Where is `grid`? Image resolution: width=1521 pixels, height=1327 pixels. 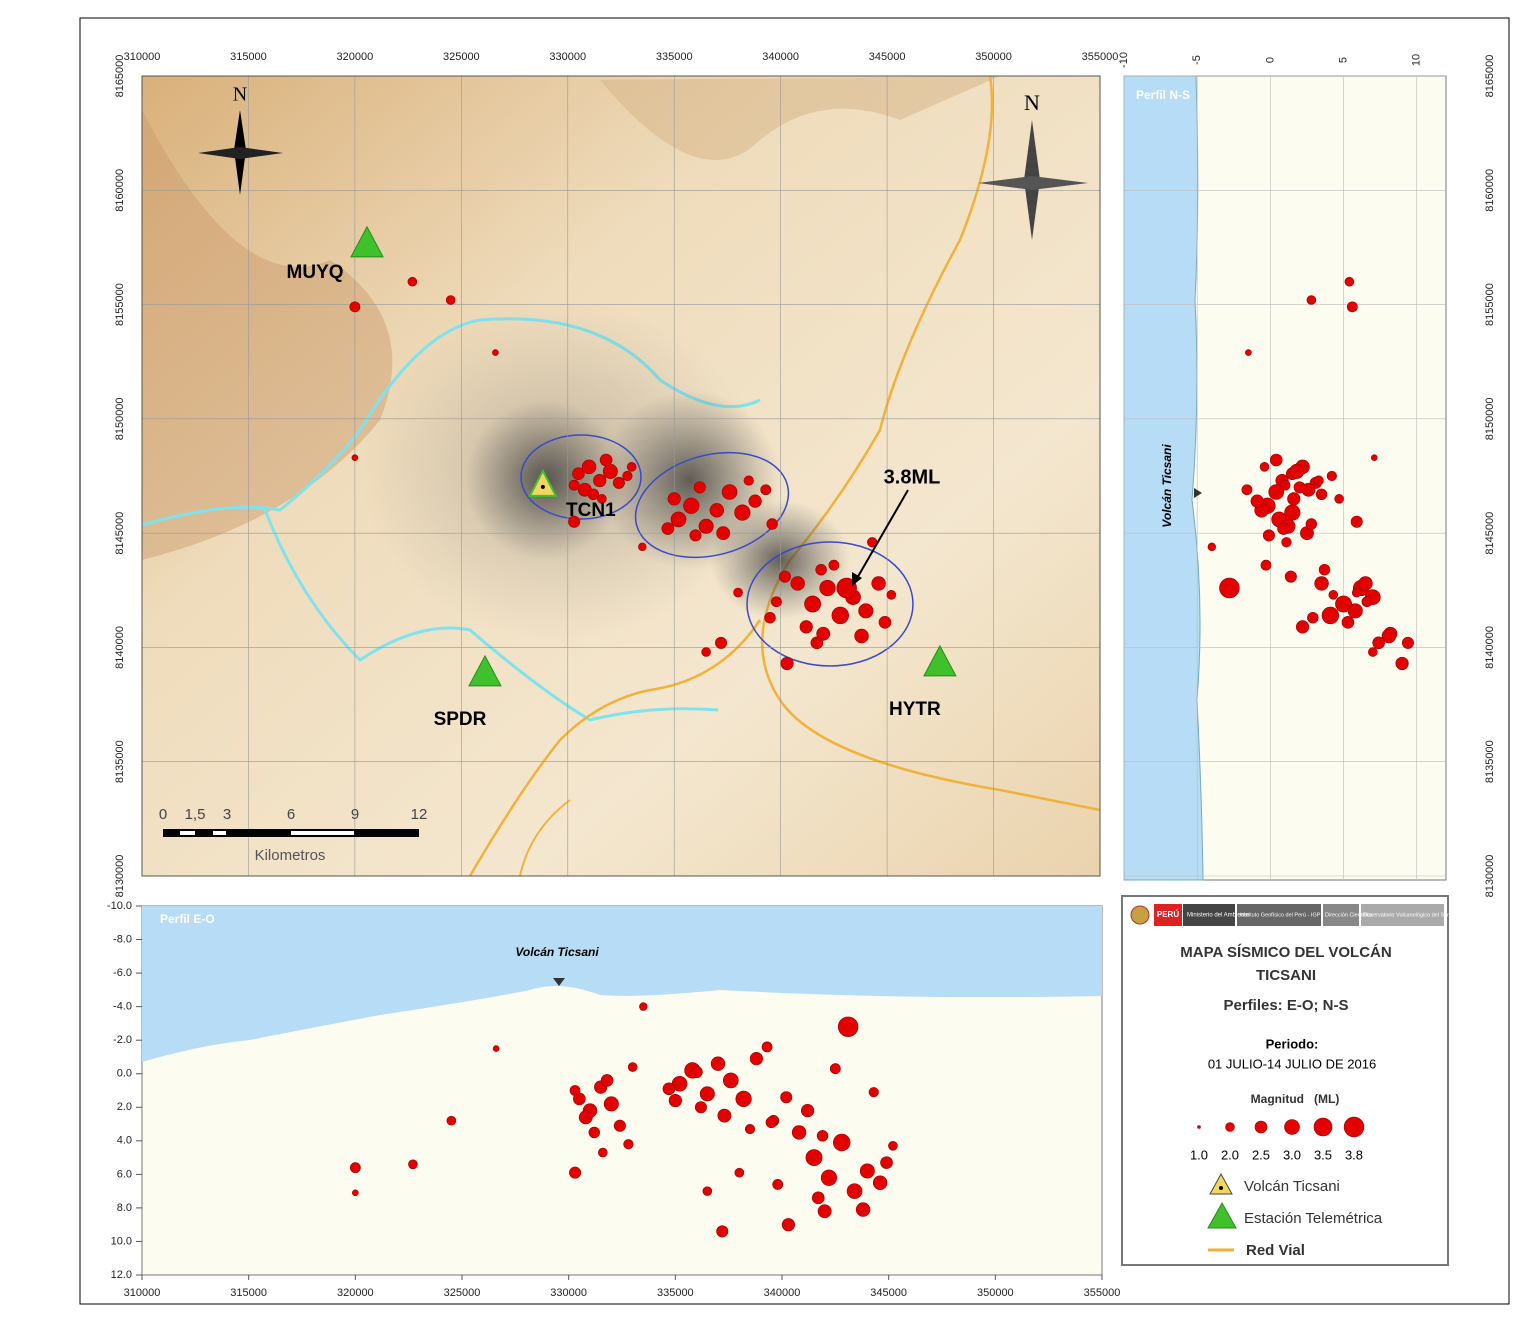 grid is located at coordinates (1284, 477).